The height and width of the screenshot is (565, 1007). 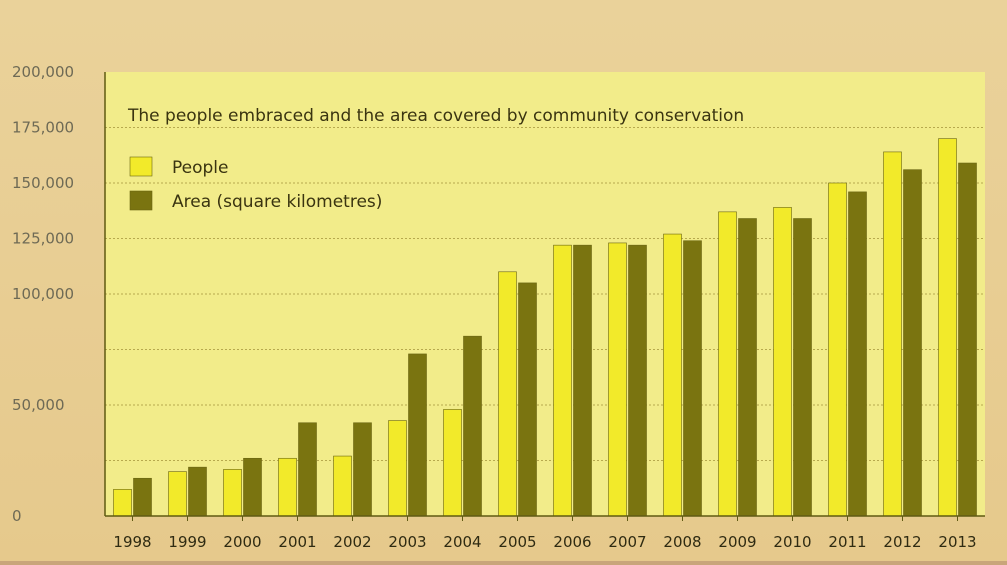 What do you see at coordinates (142, 497) in the screenshot?
I see `bar-area-1998` at bounding box center [142, 497].